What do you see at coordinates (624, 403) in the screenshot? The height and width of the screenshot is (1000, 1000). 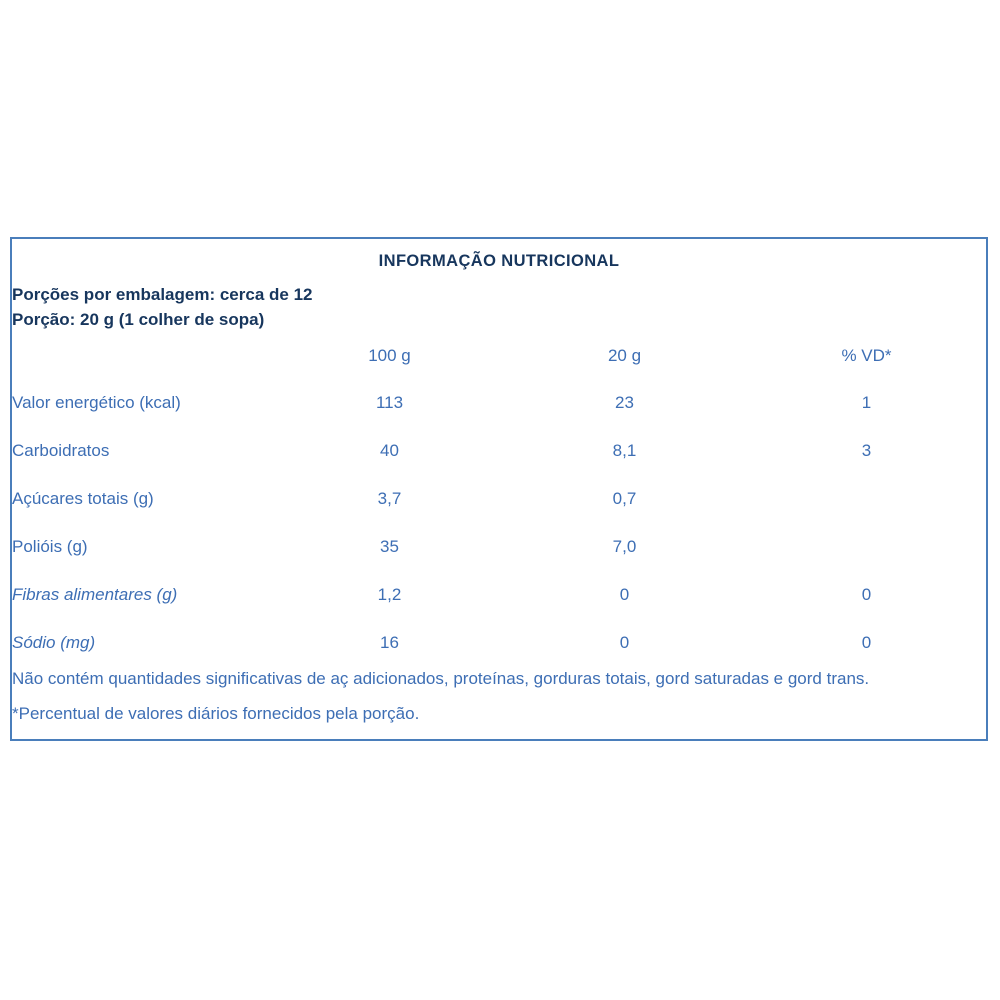 I see `nutrient-value-per-portion: 23` at bounding box center [624, 403].